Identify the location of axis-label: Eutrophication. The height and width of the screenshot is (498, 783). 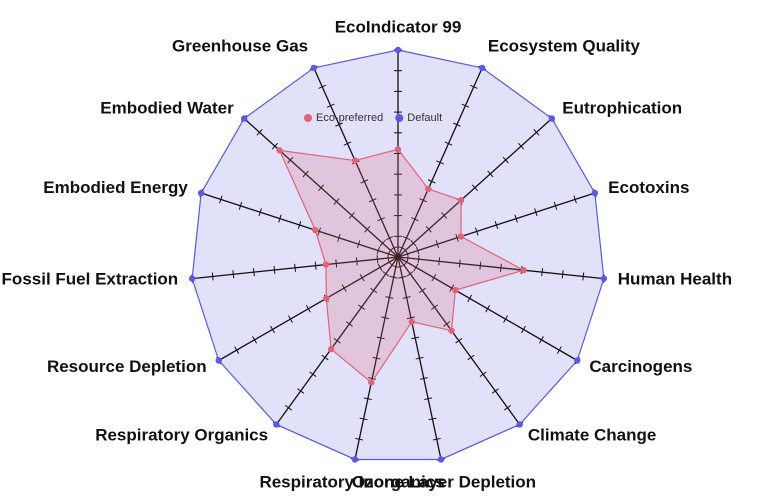
(622, 108).